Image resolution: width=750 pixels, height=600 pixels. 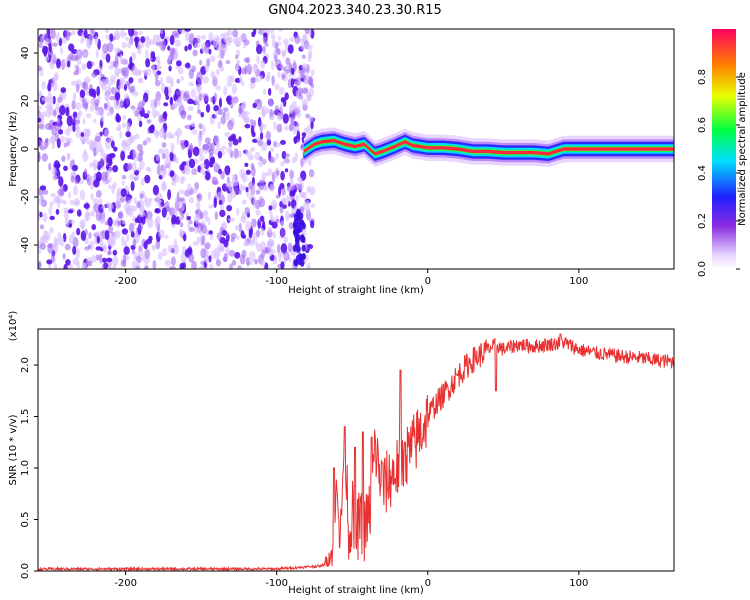 What do you see at coordinates (25, 468) in the screenshot?
I see `y-tick-label: 1.0` at bounding box center [25, 468].